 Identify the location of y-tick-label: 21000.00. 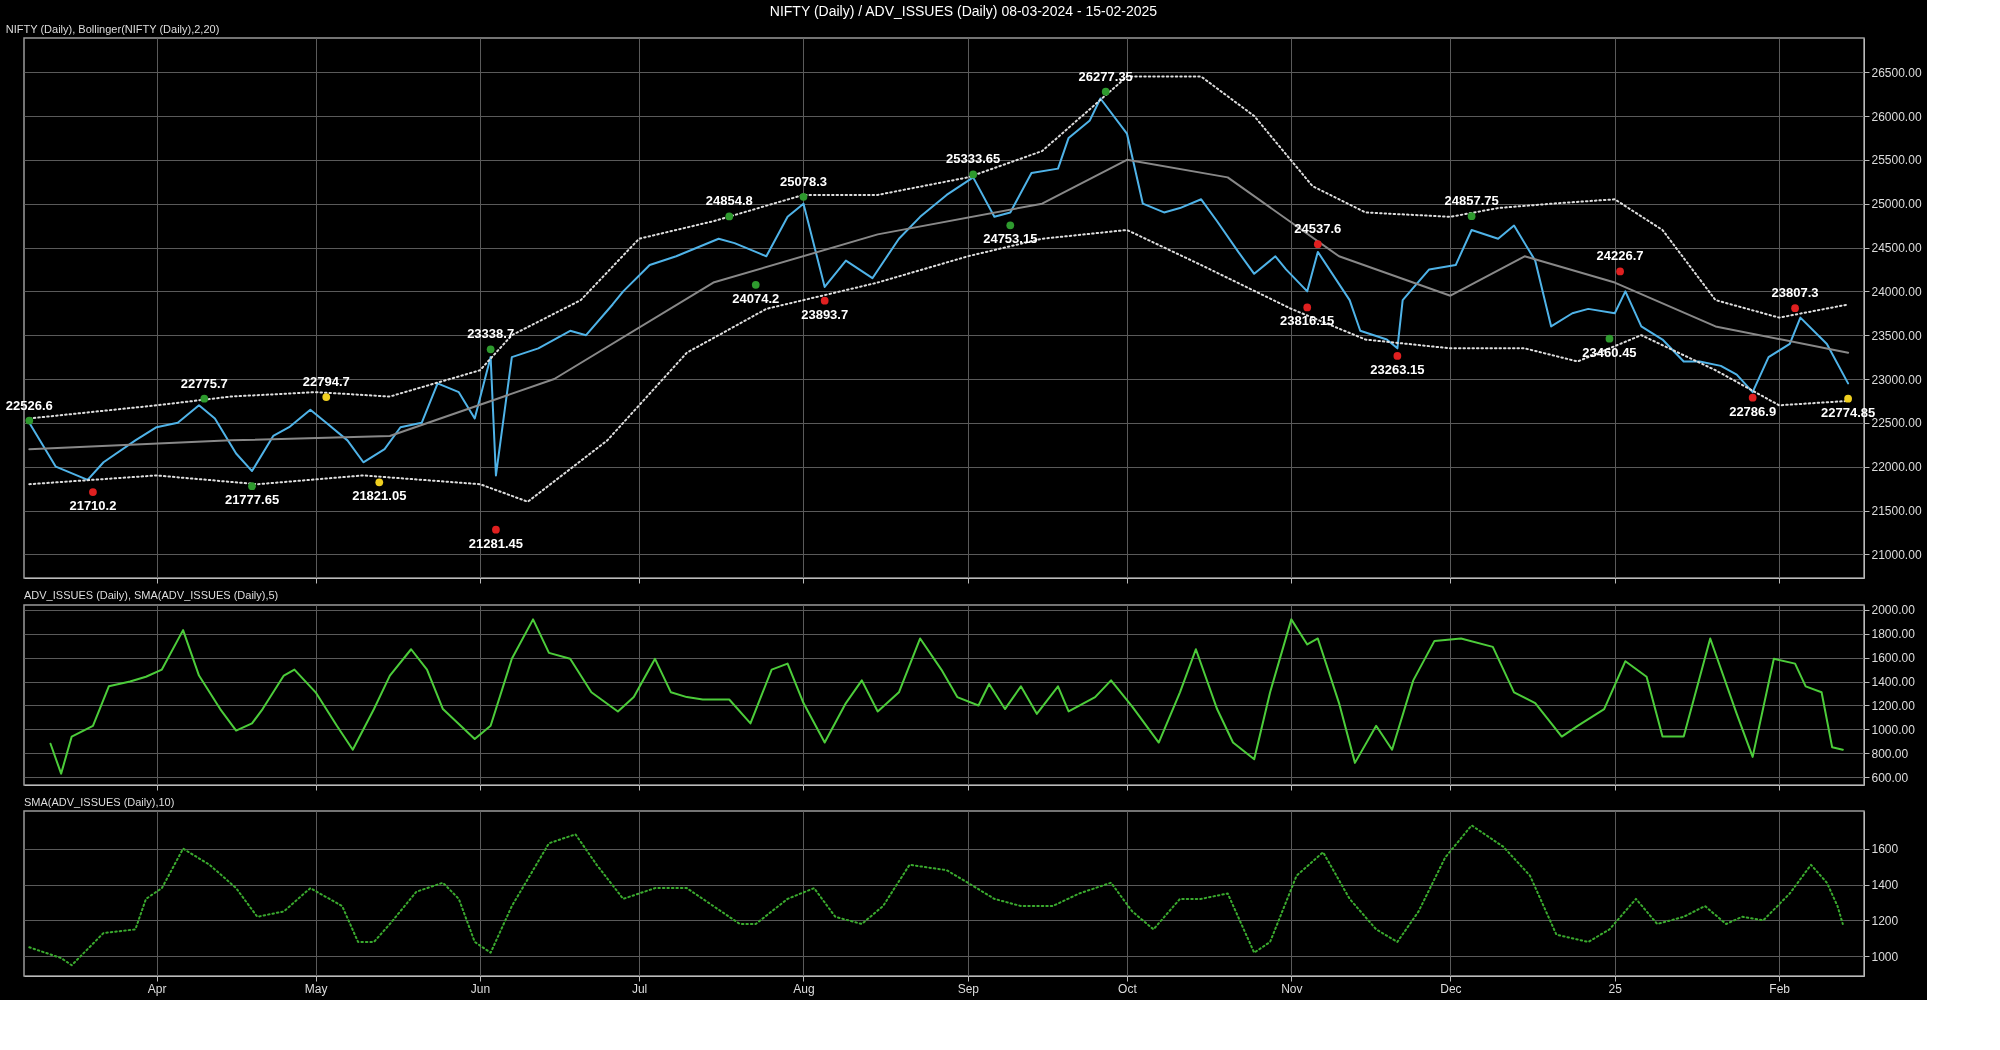
(1896, 554).